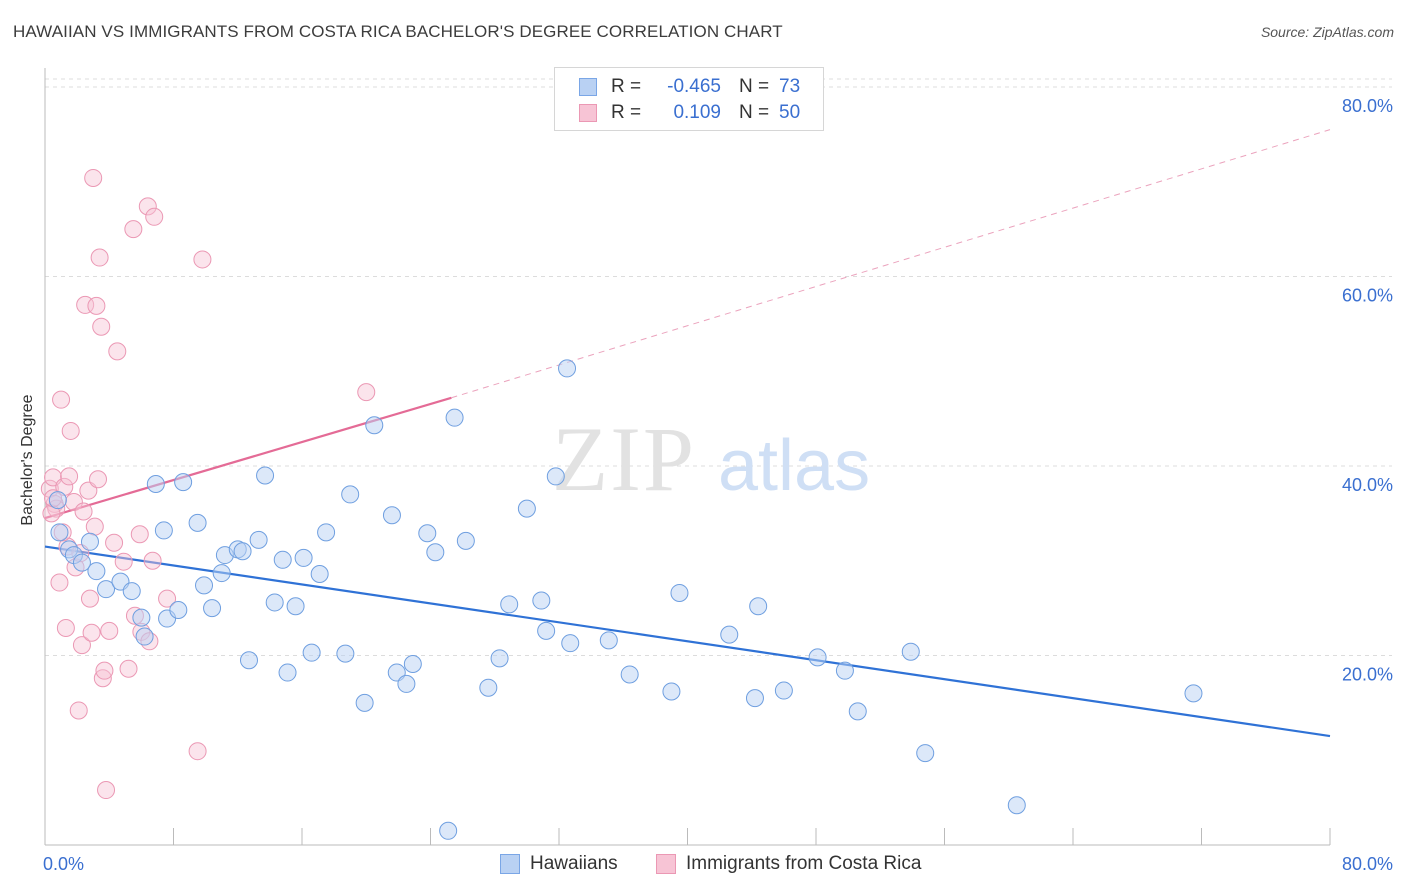 Image resolution: width=1406 pixels, height=892 pixels. I want to click on legend-row-hawaiians: R = -0.465 N = 73, so click(689, 87).